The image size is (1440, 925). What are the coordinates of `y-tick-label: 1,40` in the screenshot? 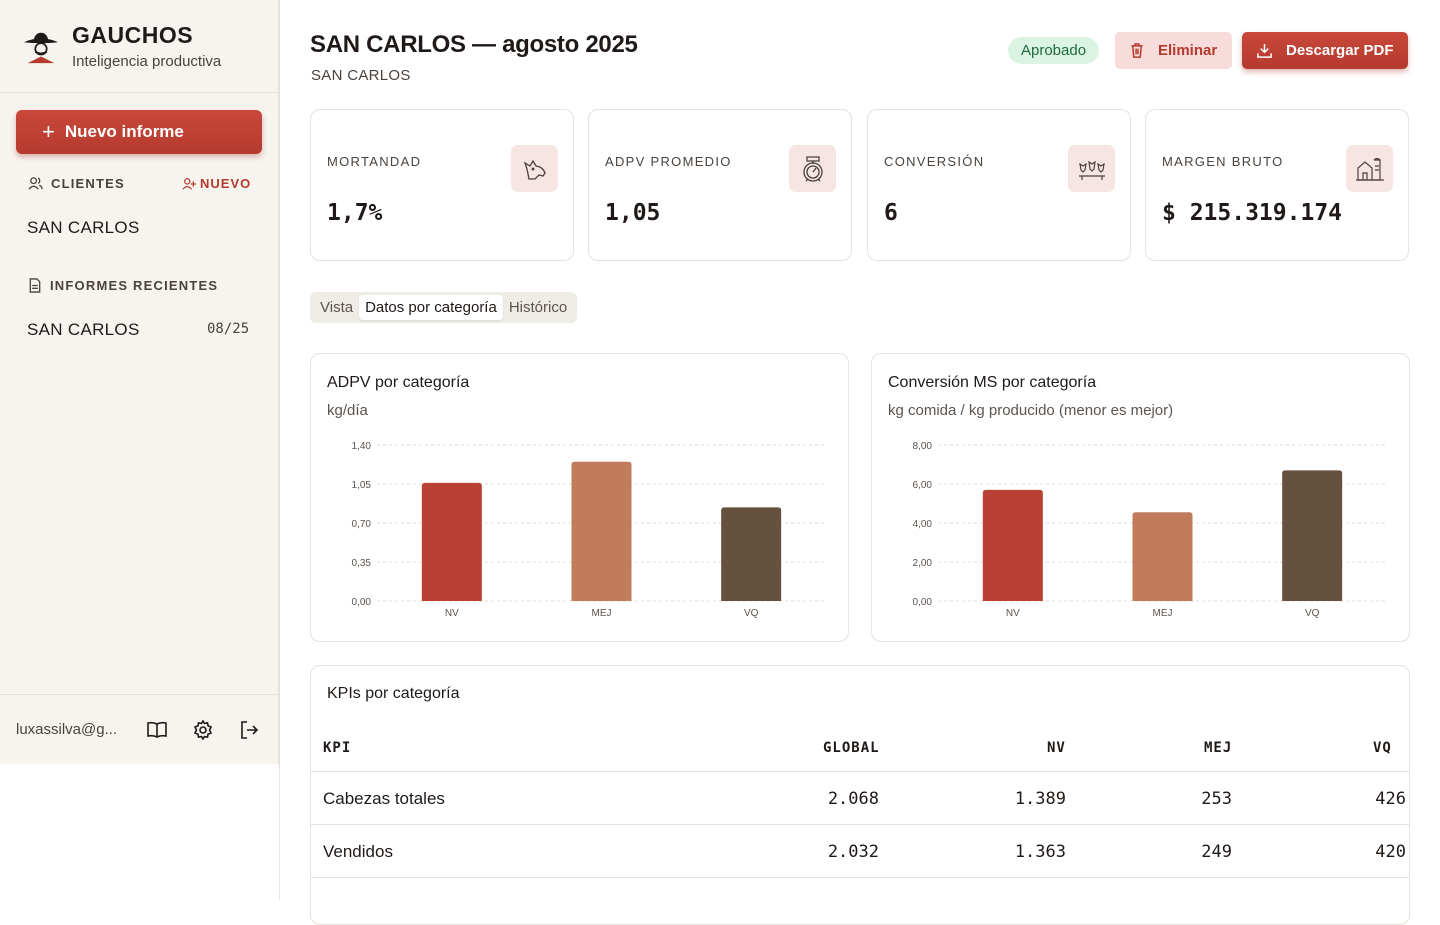 It's located at (362, 446).